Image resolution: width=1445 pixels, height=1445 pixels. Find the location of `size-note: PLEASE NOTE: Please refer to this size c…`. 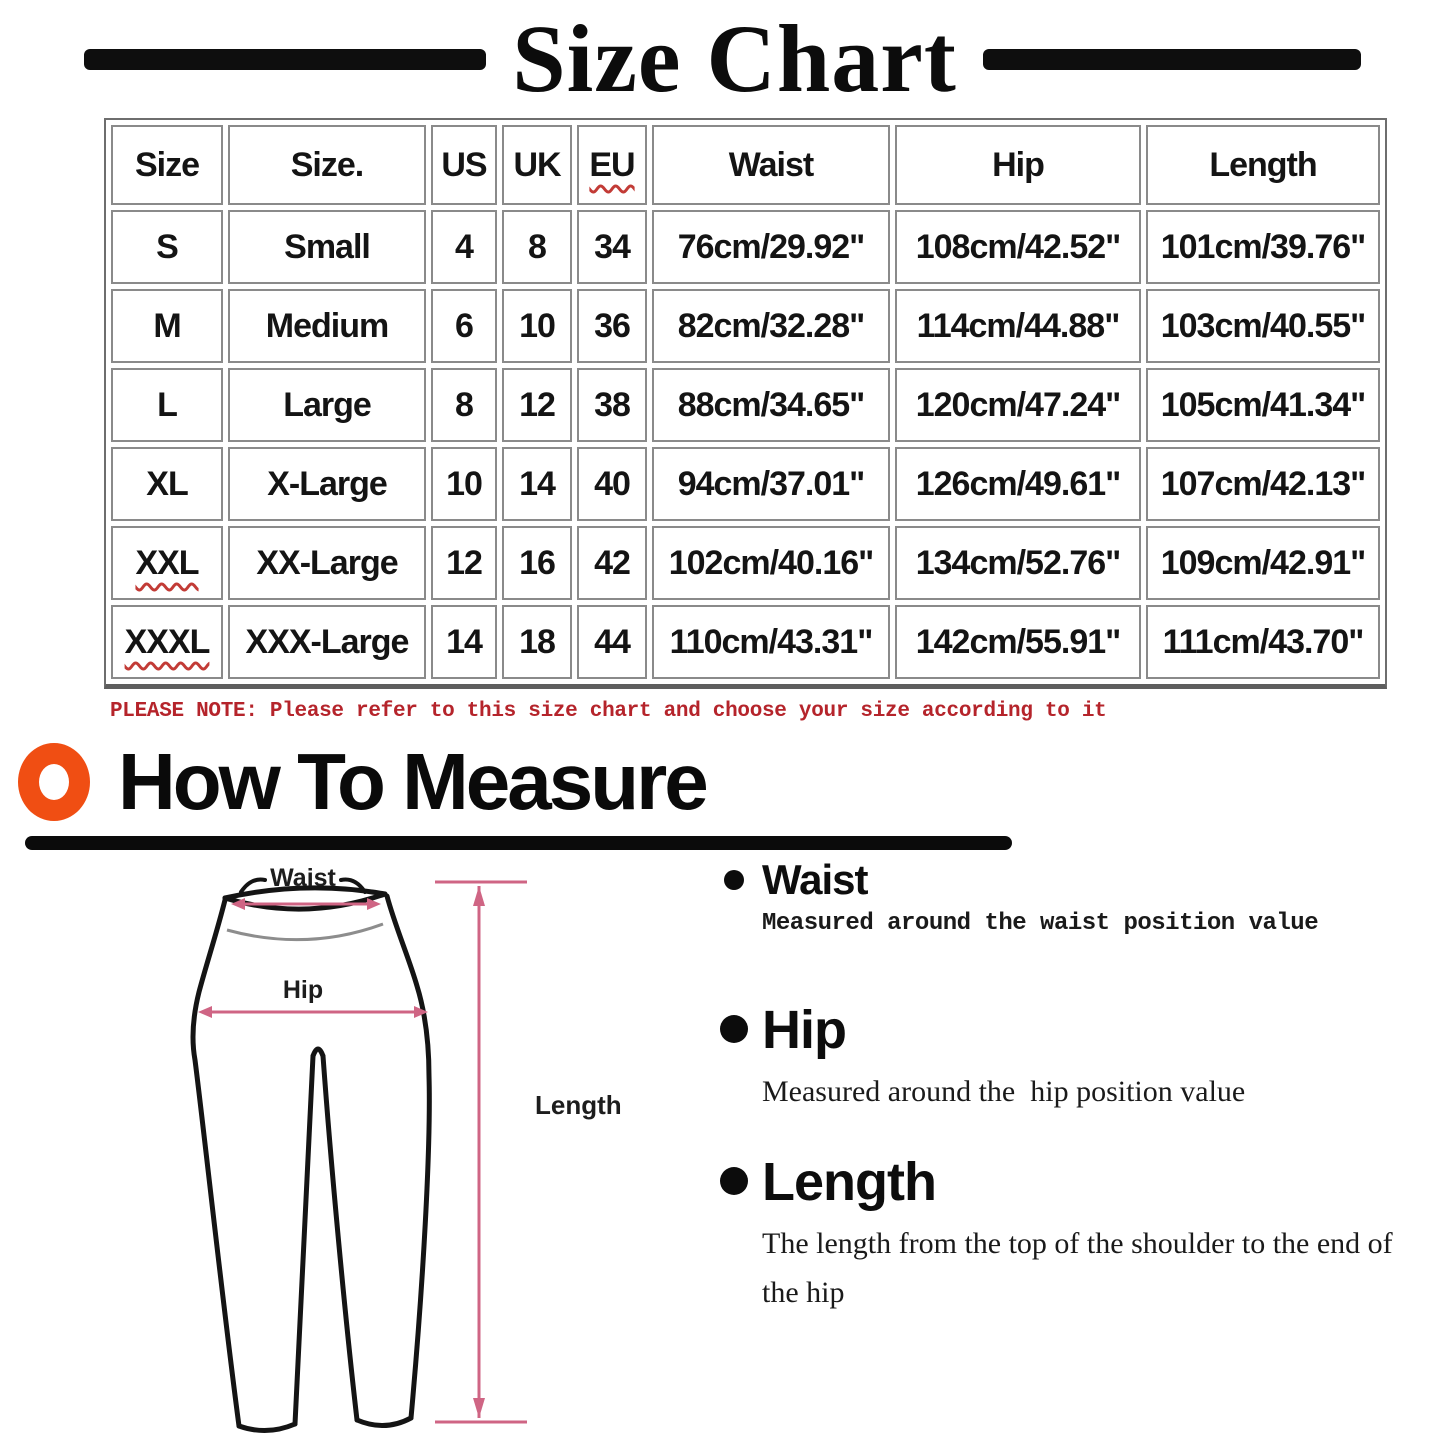

size-note: PLEASE NOTE: Please refer to this size c… is located at coordinates (608, 711).